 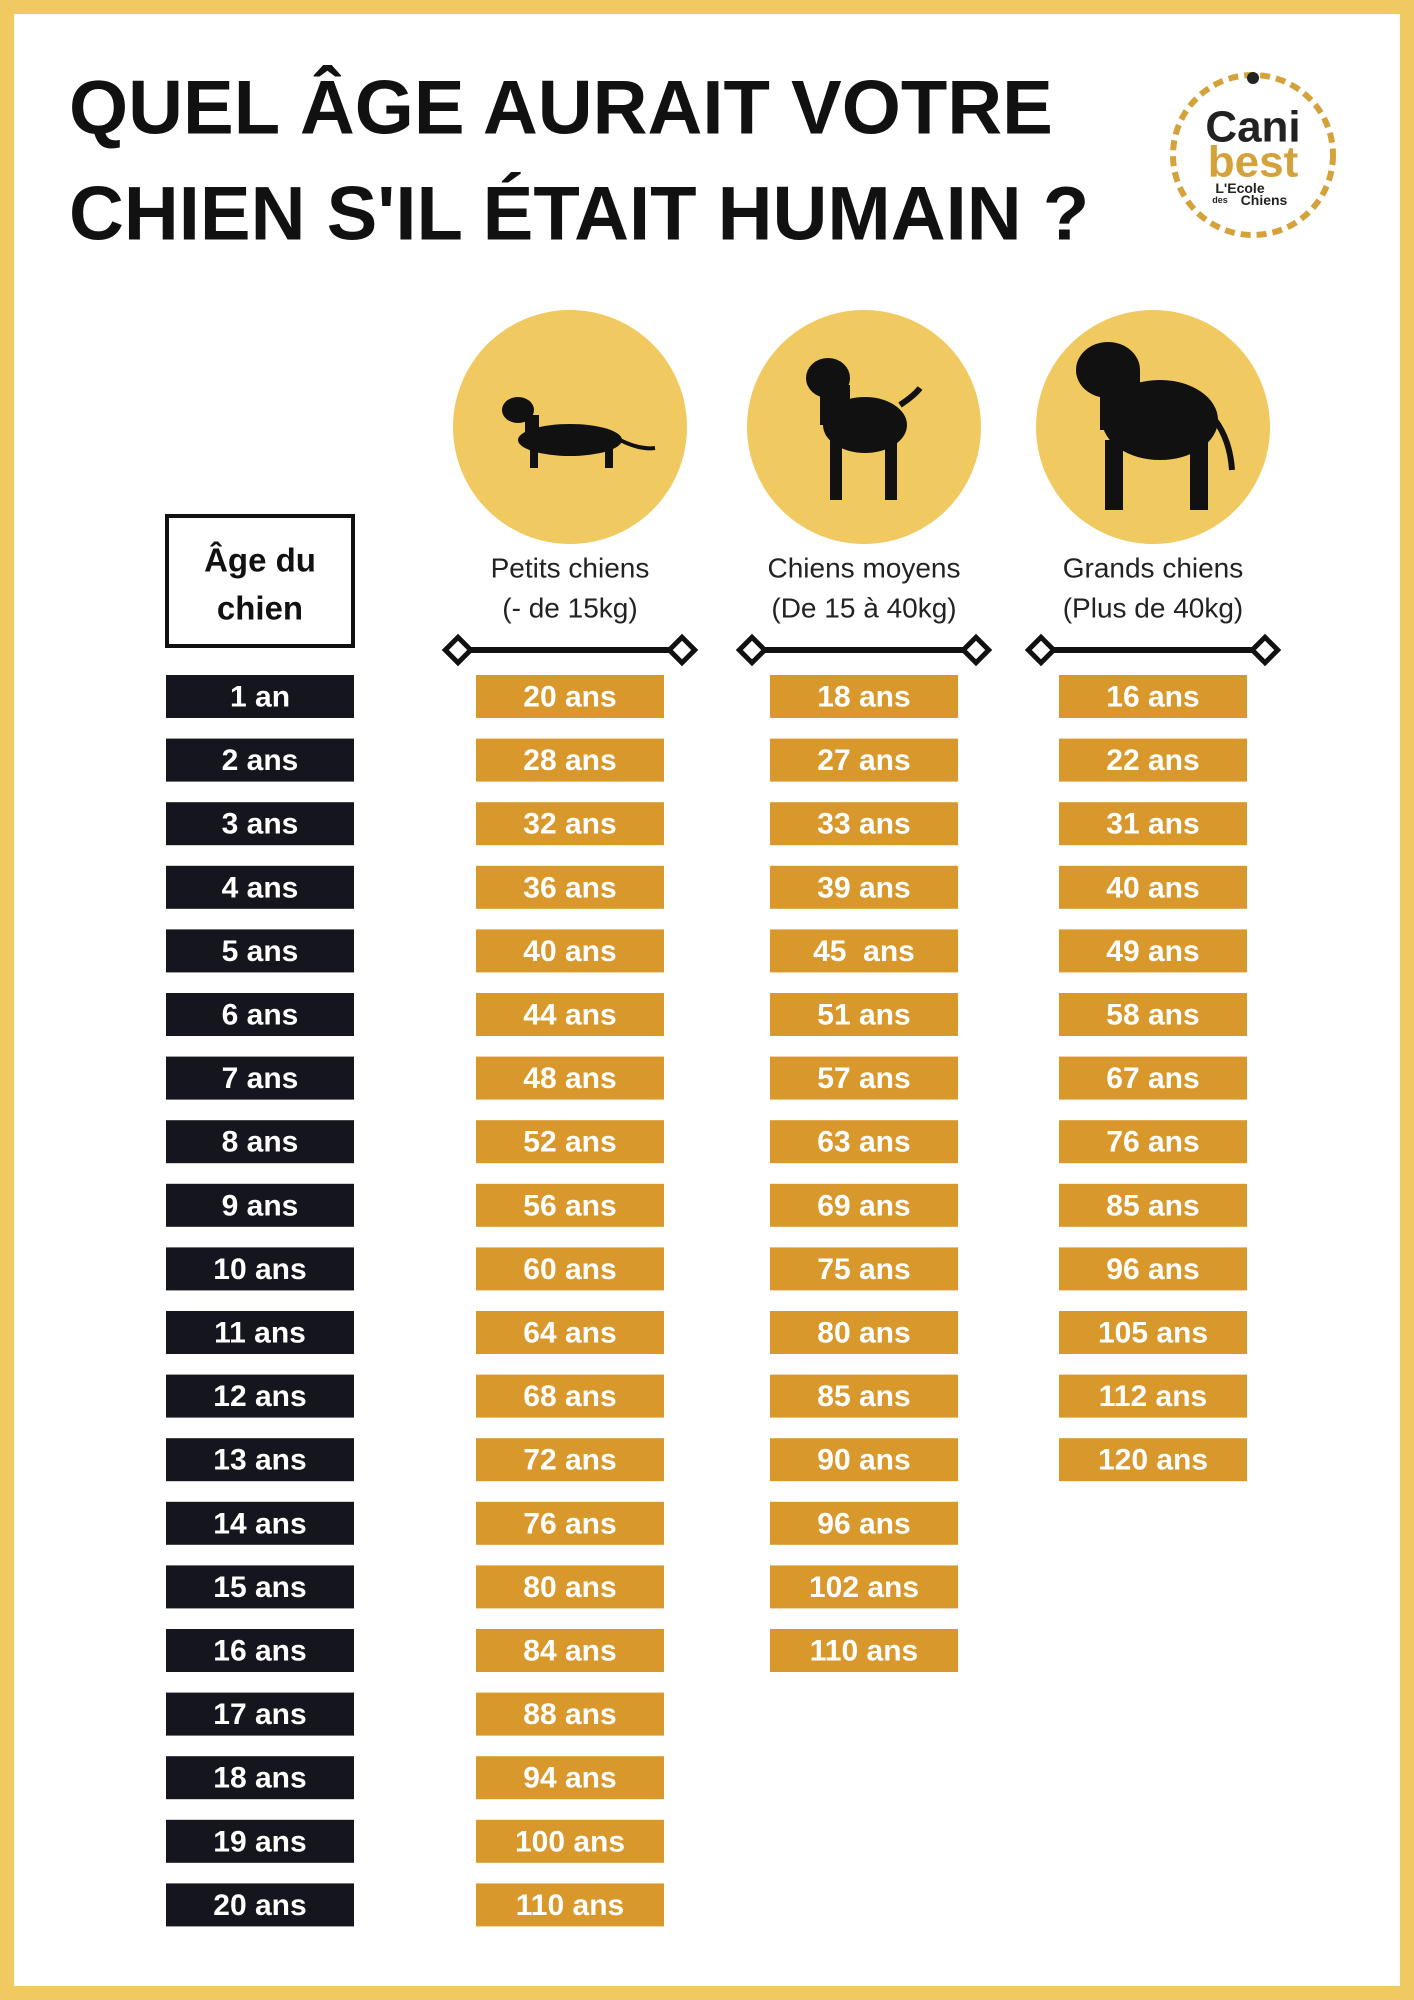 I want to click on age-label: 15 ans, so click(x=259, y=1587).